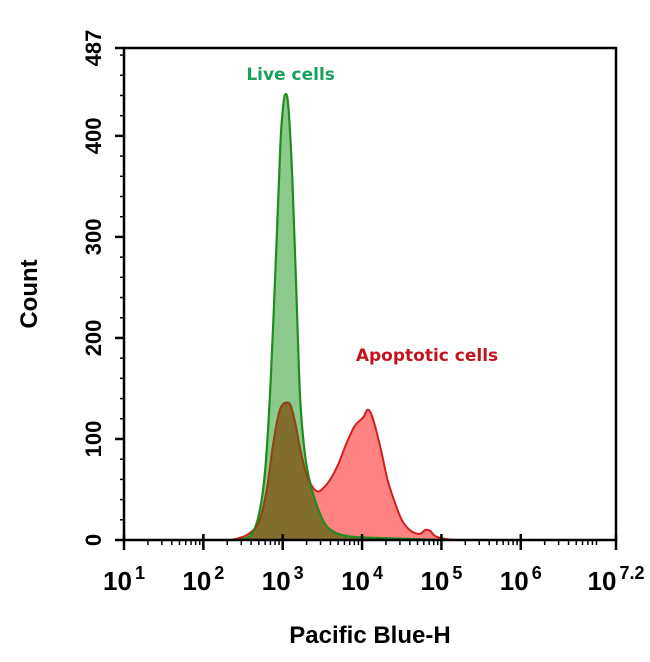 This screenshot has height=662, width=650. Describe the element at coordinates (119, 294) in the screenshot. I see `y-axis-ticks` at that location.